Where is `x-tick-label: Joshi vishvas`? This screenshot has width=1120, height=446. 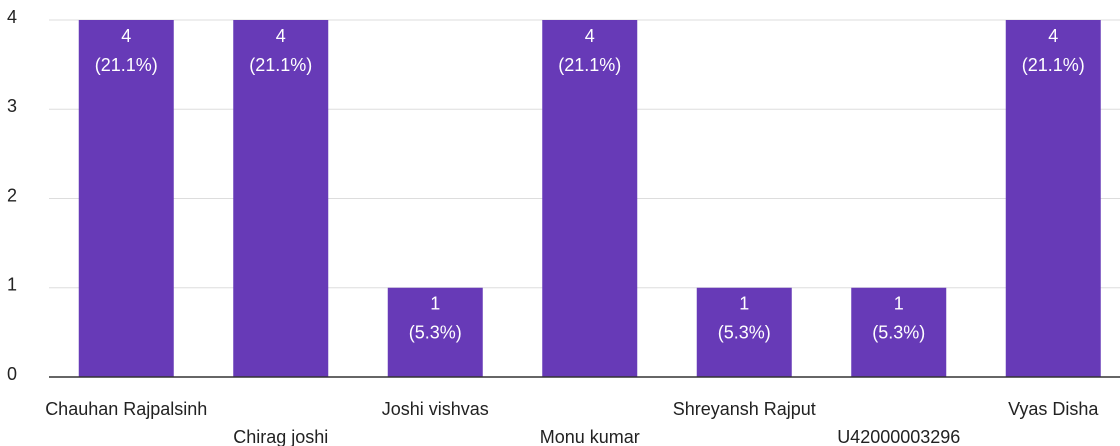
x-tick-label: Joshi vishvas is located at coordinates (435, 409).